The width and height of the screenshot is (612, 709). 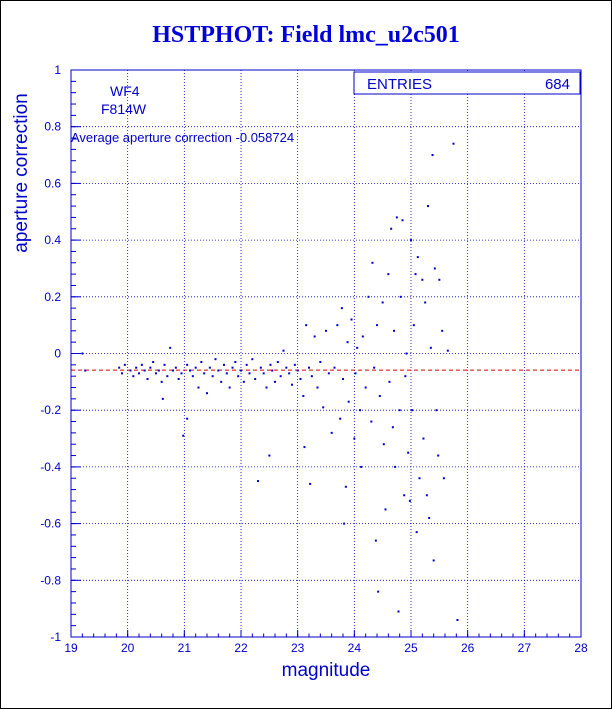 What do you see at coordinates (71, 648) in the screenshot?
I see `x-tick-label: 19` at bounding box center [71, 648].